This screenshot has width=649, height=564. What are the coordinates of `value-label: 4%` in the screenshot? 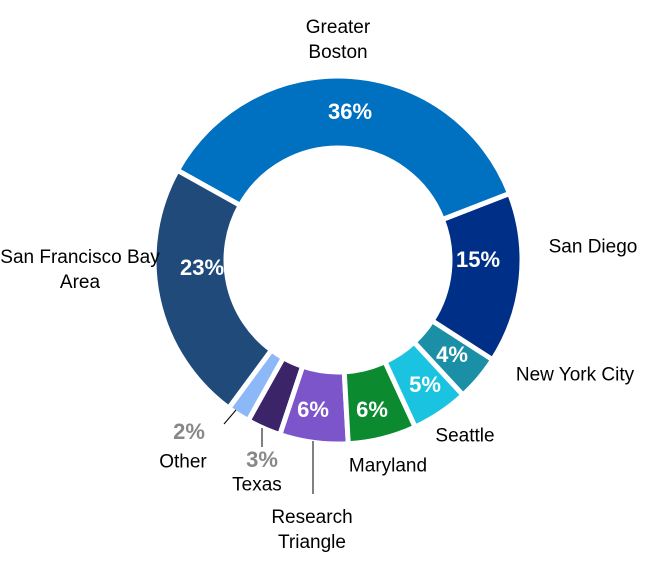 It's located at (452, 354).